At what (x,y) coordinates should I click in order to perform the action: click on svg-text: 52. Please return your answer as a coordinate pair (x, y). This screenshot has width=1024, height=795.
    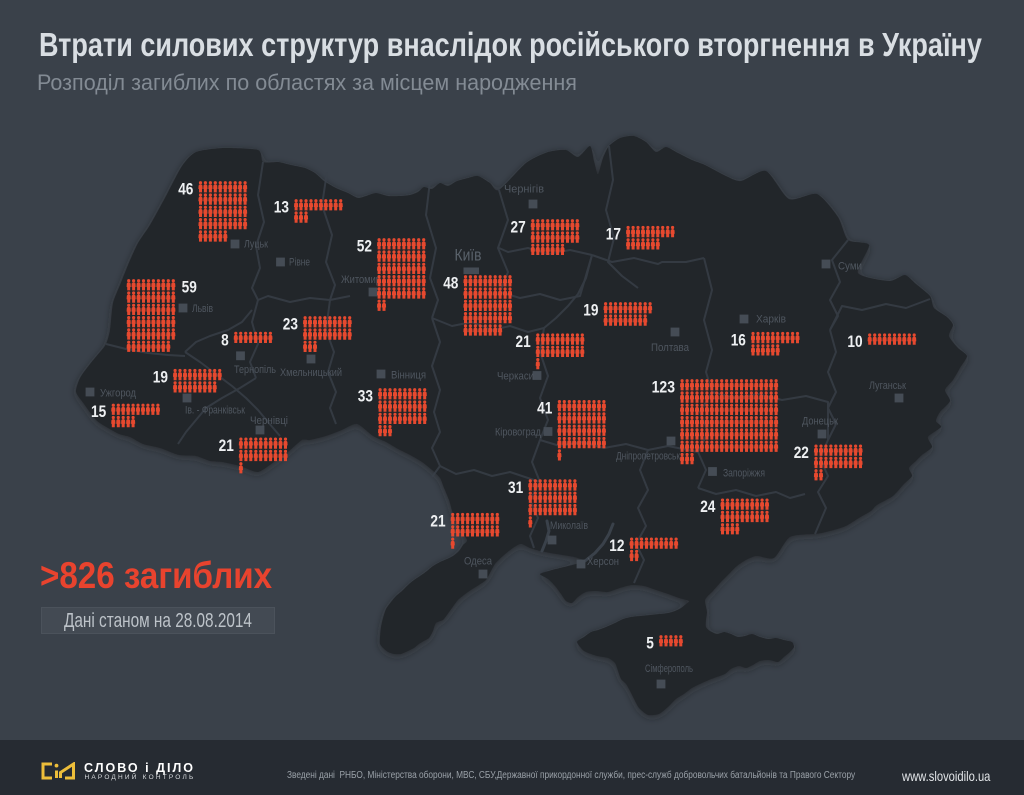
    Looking at the image, I should click on (364, 246).